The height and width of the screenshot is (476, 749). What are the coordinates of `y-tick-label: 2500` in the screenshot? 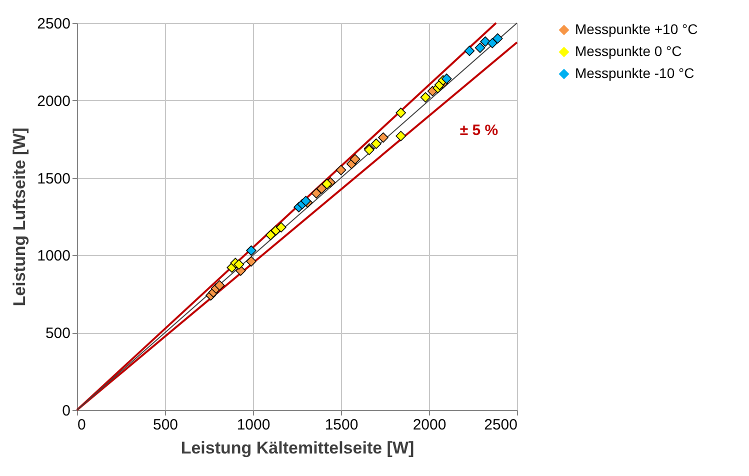 It's located at (53, 24).